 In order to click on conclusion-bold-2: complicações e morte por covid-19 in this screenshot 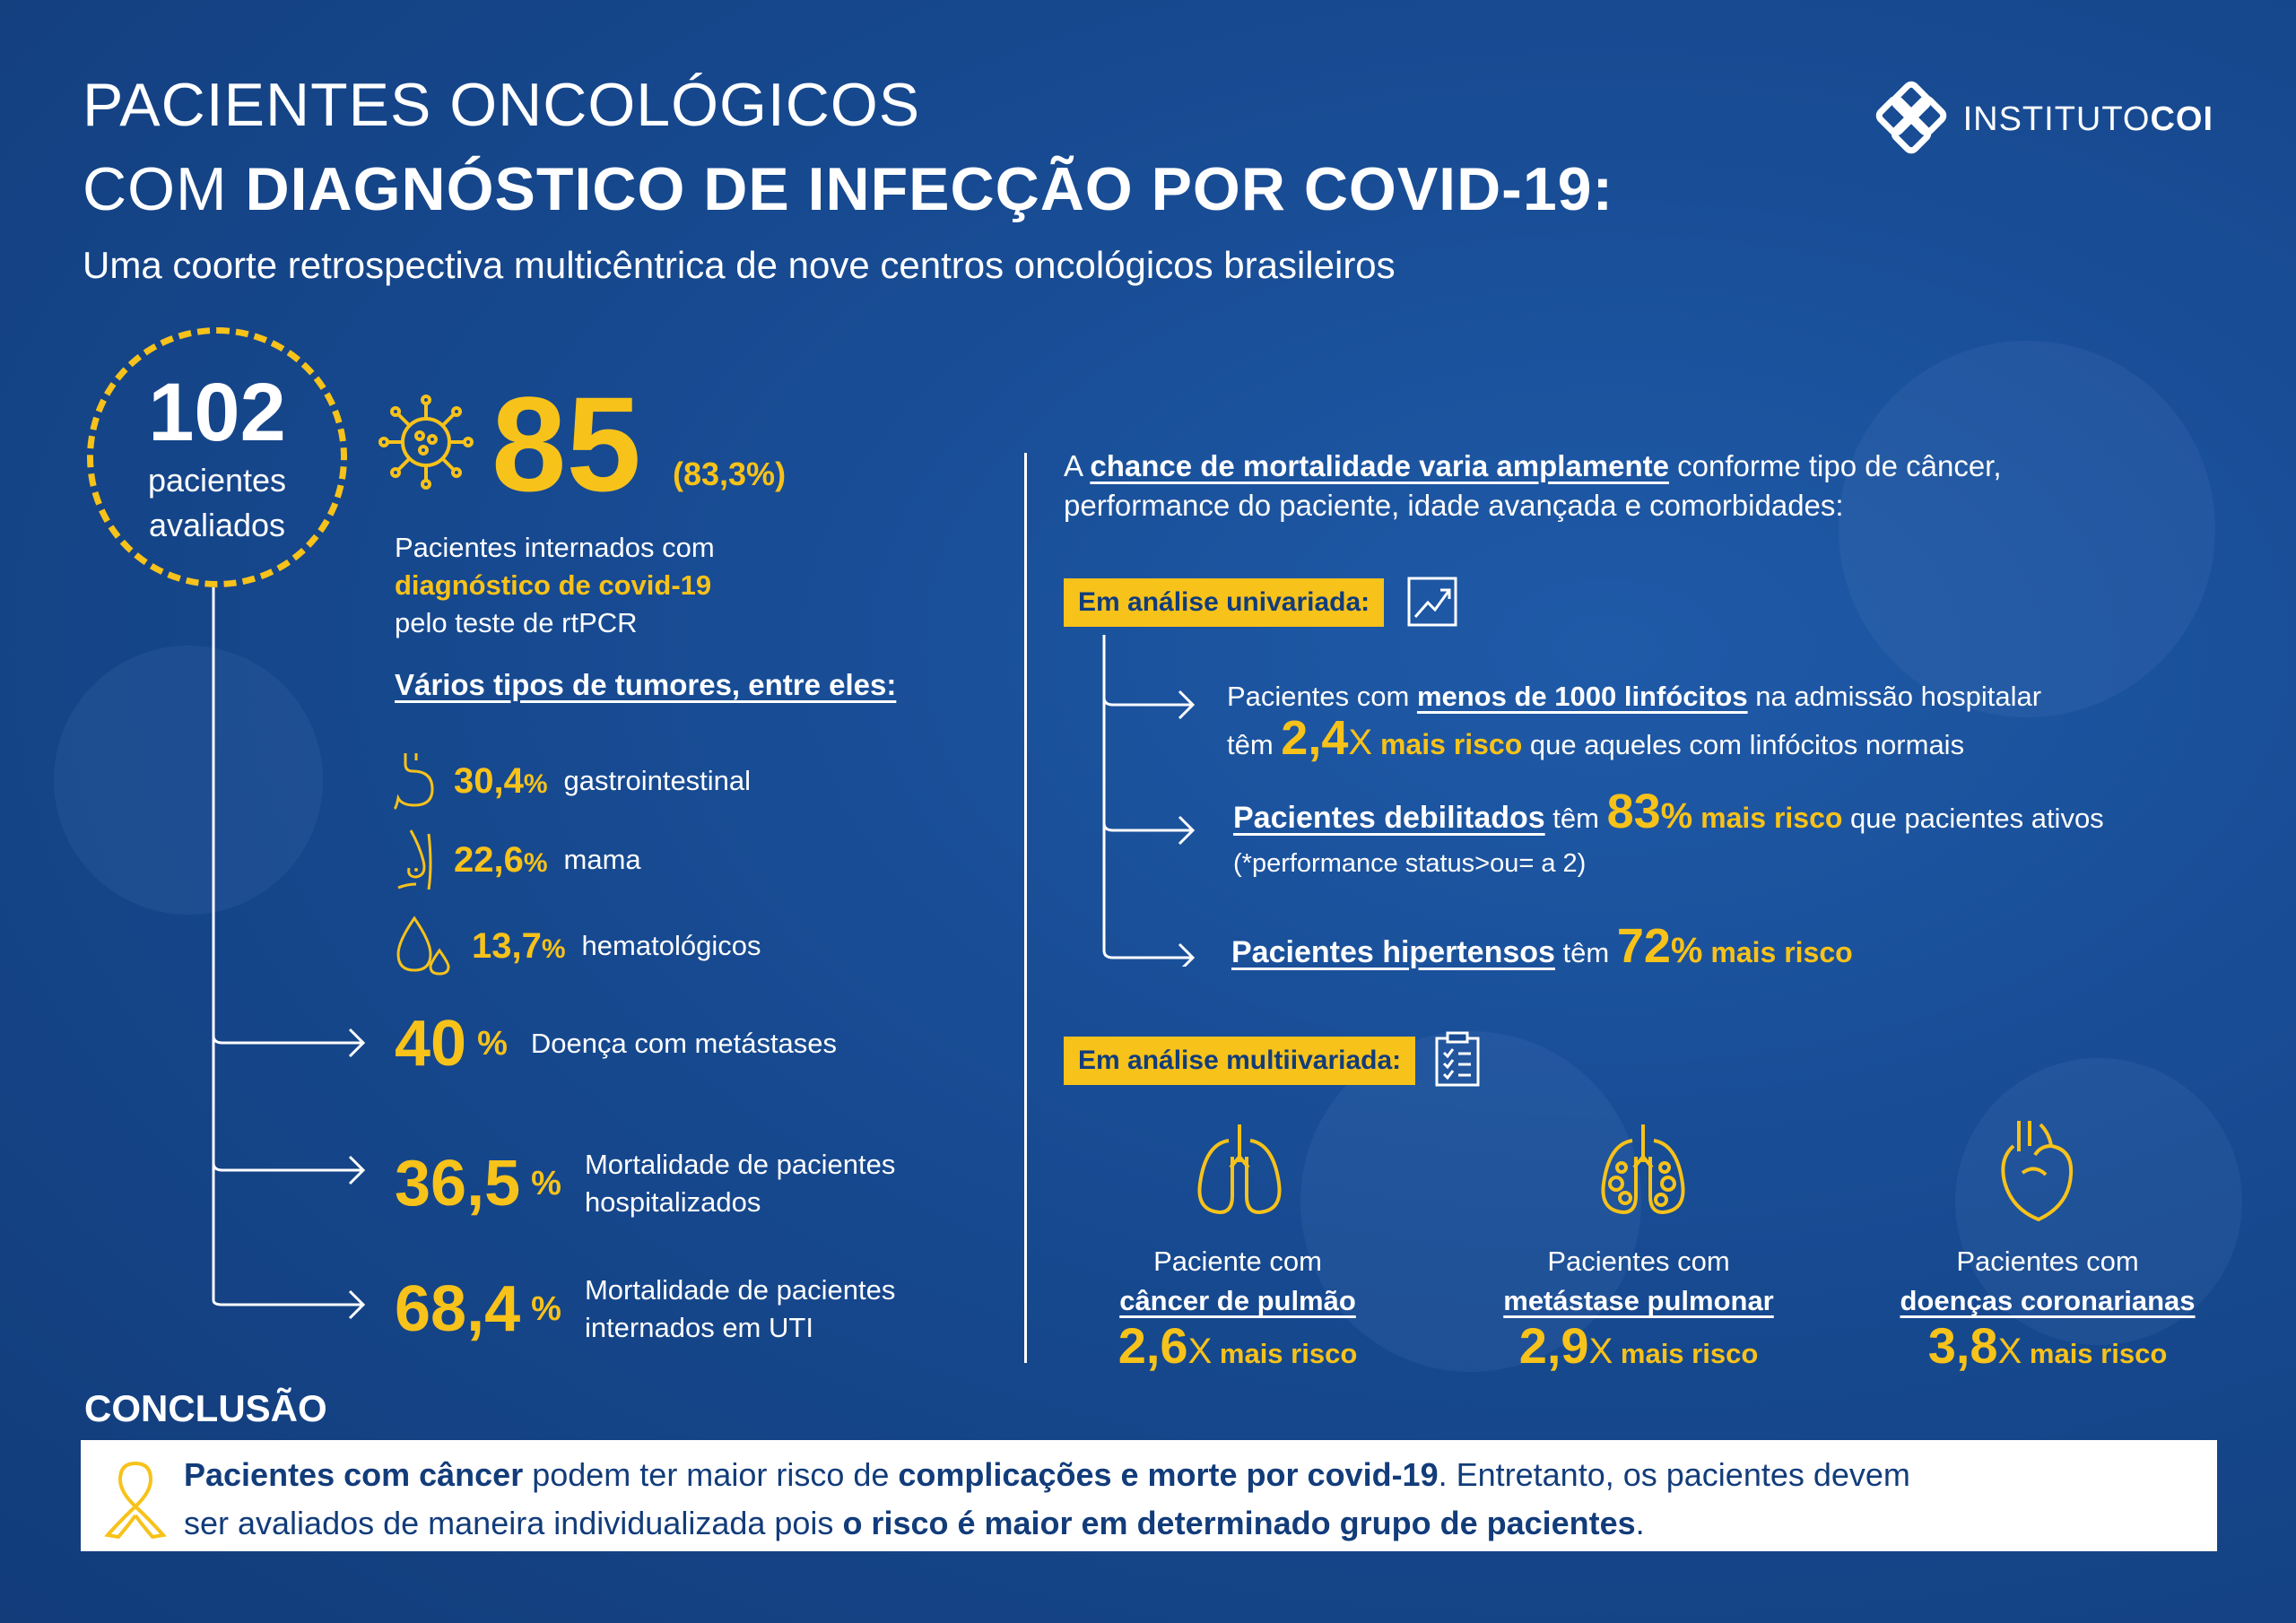, I will do `click(1168, 1474)`.